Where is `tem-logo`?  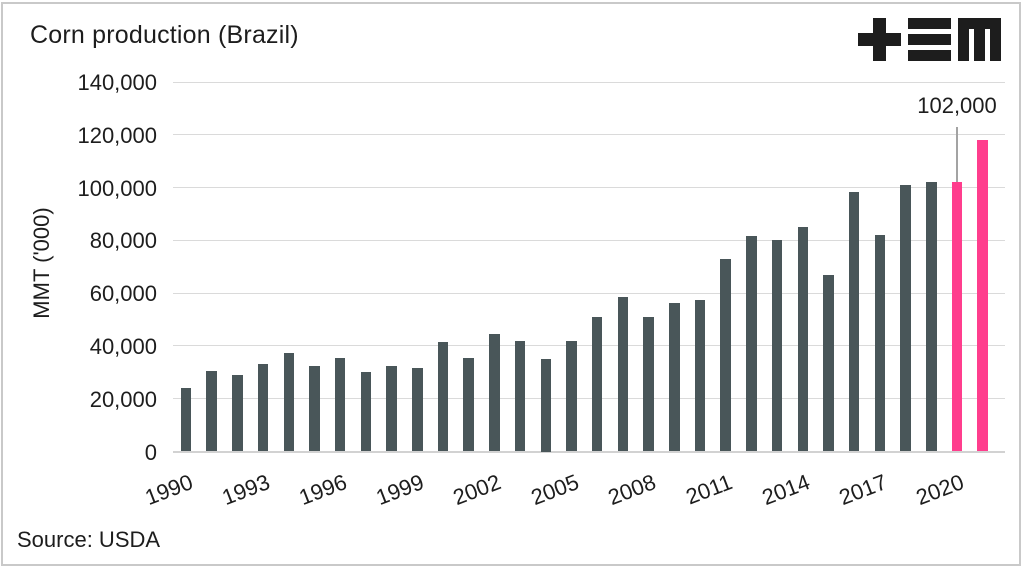
tem-logo is located at coordinates (929, 39).